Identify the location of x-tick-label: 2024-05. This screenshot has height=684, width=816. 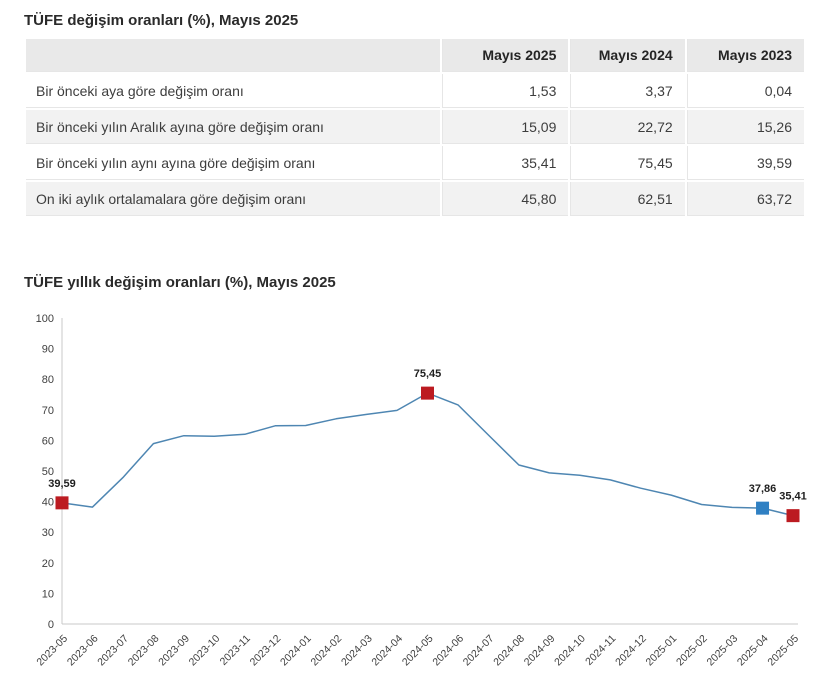
(418, 651).